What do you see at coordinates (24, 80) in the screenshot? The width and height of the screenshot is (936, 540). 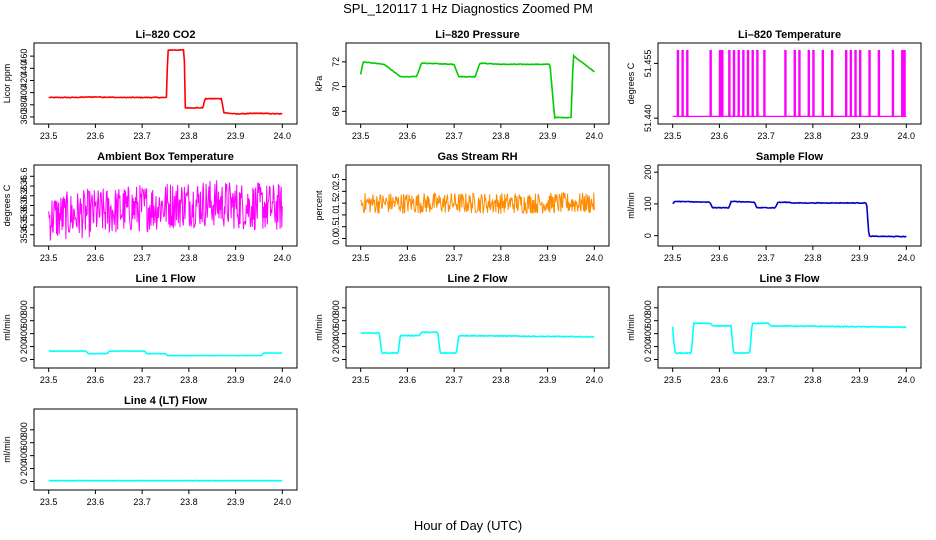 I see `y-tick-label: 420` at bounding box center [24, 80].